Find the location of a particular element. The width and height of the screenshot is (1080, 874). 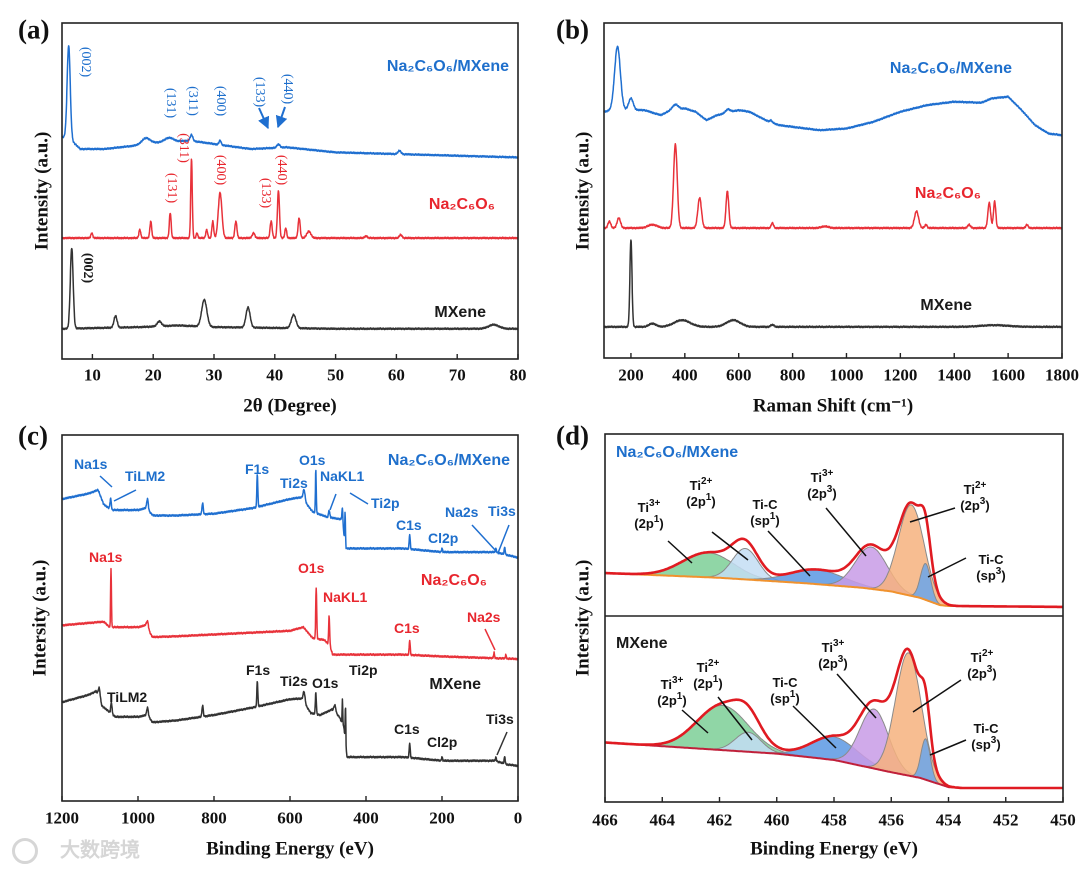

peak-label: C1s is located at coordinates (407, 628).